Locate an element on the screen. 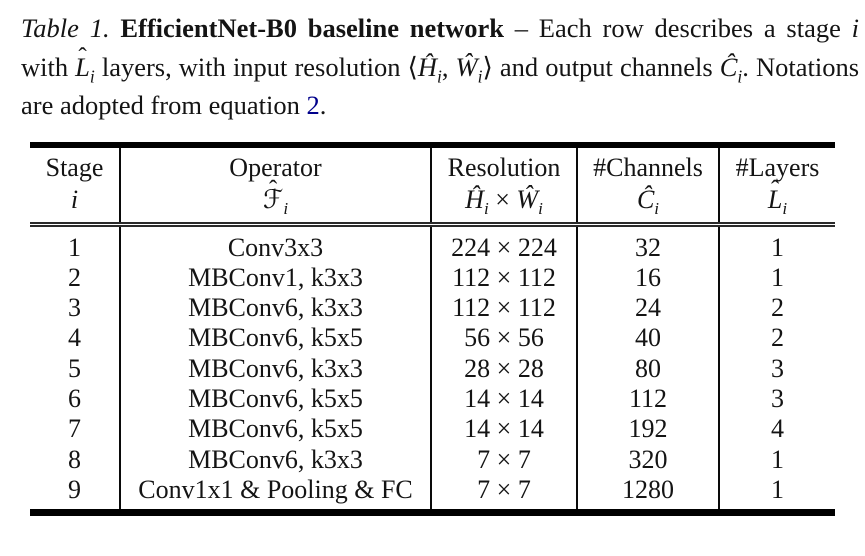  table-row: 5 MBConv6, k3x3 28 × 28 80 3 is located at coordinates (432, 368).